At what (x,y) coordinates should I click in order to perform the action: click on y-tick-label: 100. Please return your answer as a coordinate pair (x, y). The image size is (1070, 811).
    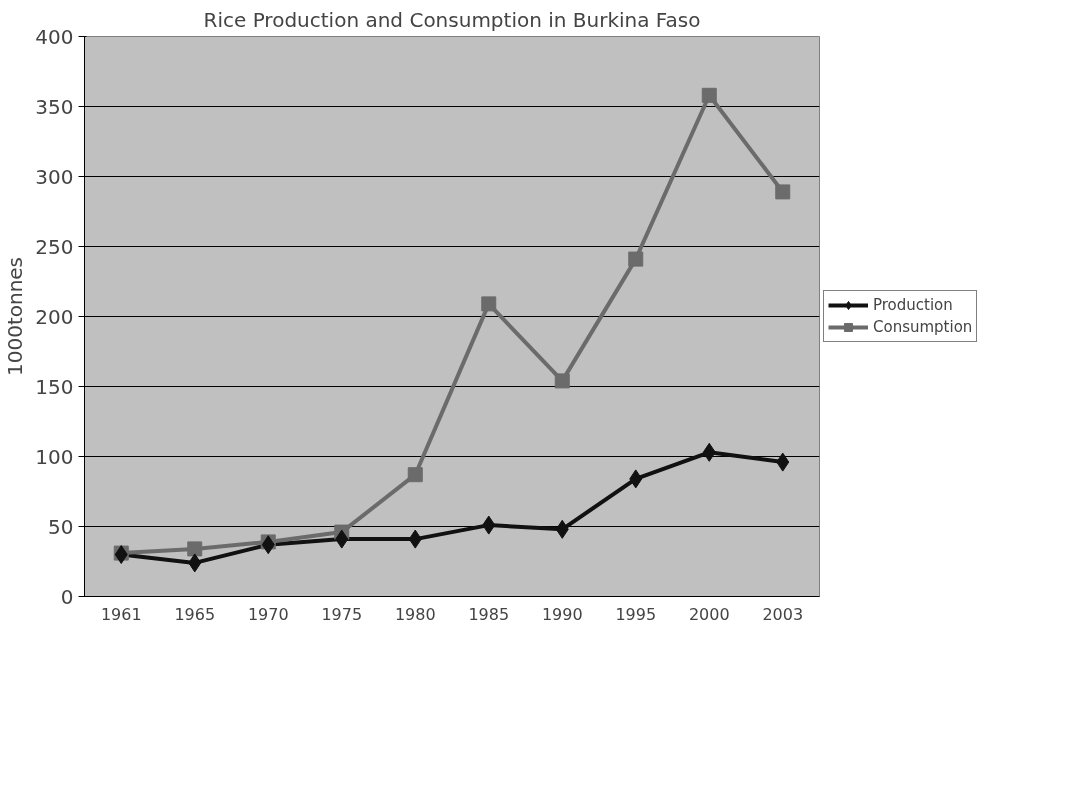
    Looking at the image, I should click on (54, 456).